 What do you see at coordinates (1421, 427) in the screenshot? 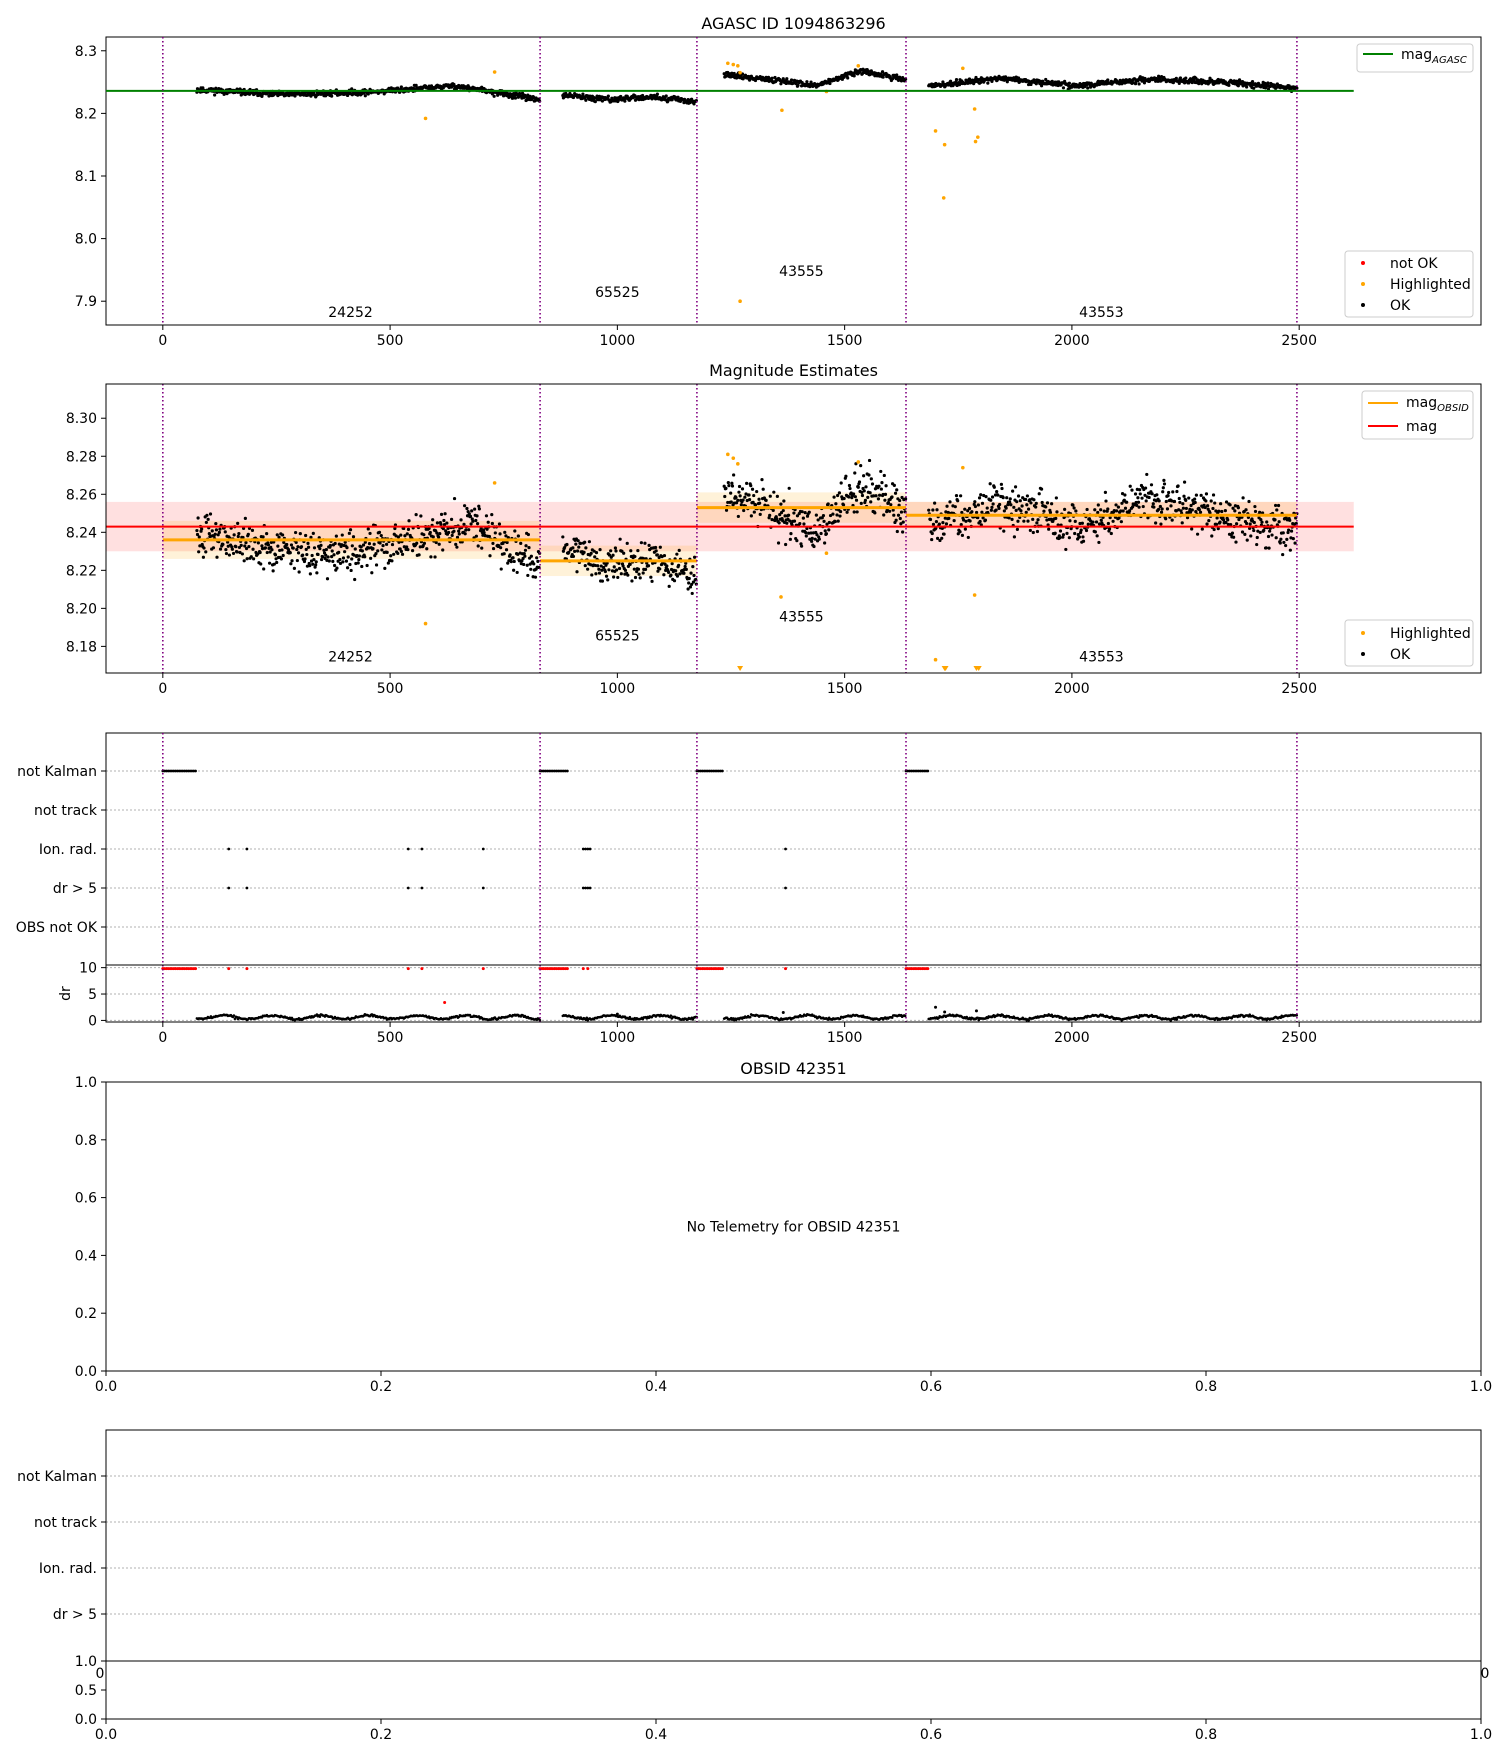
I see `legend-label: mag` at bounding box center [1421, 427].